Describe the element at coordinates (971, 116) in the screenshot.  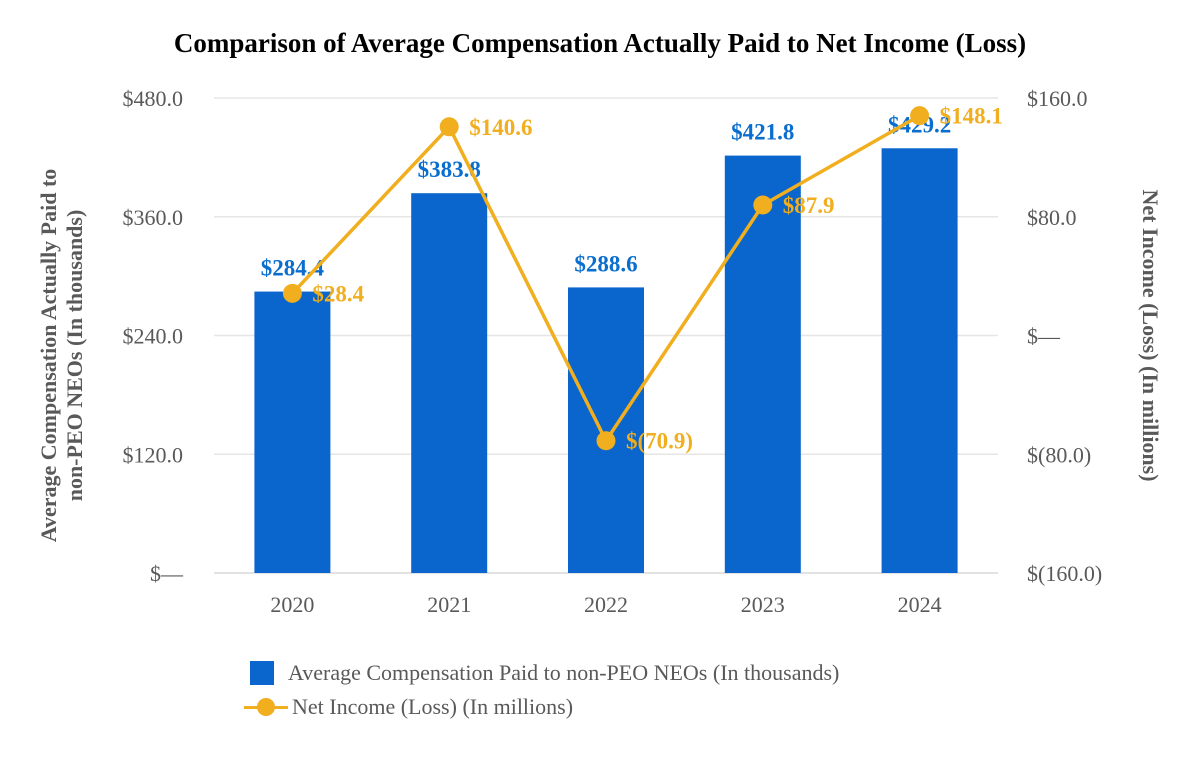
I see `line-data-label: $148.1` at that location.